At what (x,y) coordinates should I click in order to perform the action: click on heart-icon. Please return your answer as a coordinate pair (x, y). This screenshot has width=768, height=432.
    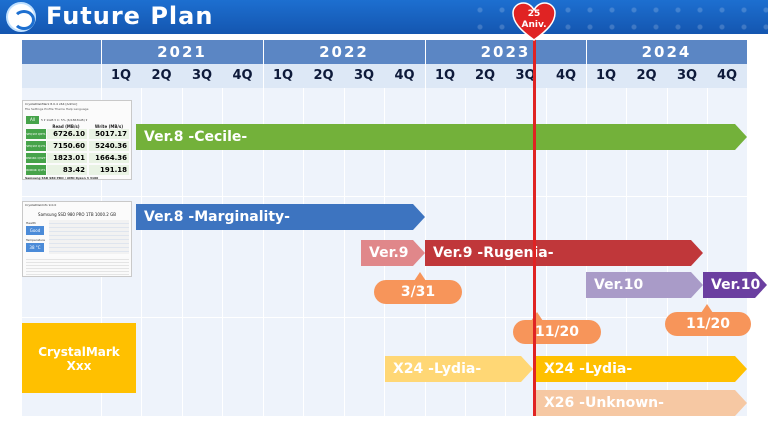
    Looking at the image, I should click on (534, 21).